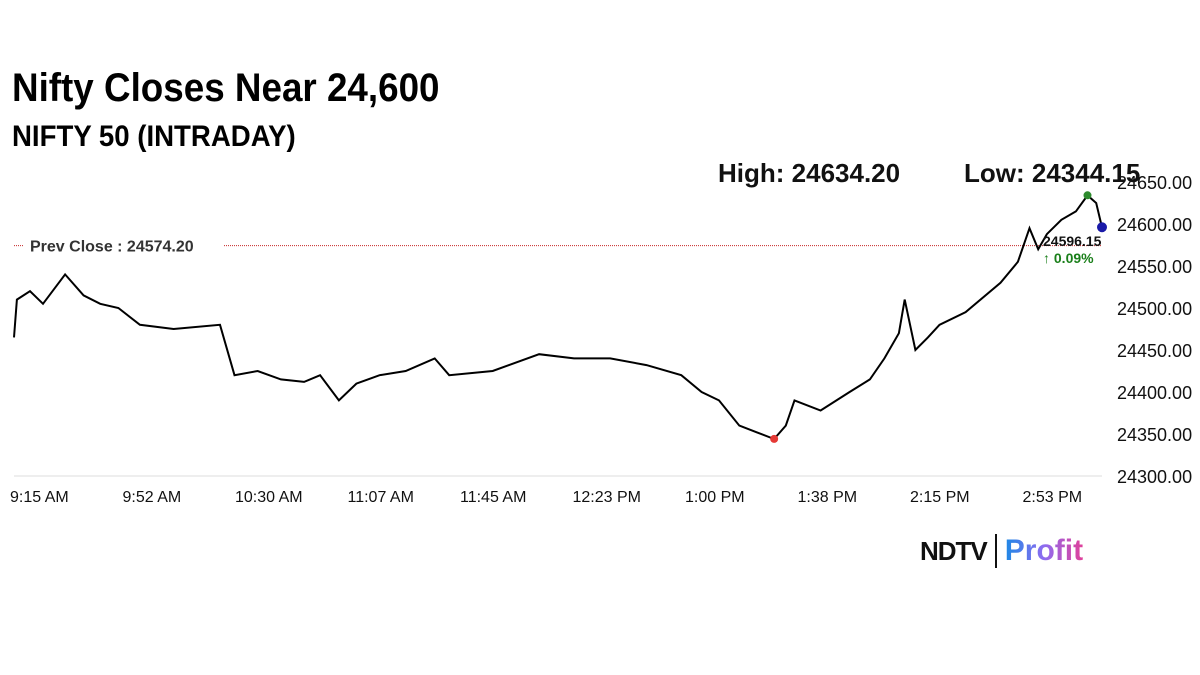 The width and height of the screenshot is (1200, 675). What do you see at coordinates (715, 497) in the screenshot?
I see `x-tick-label: 1:00 PM` at bounding box center [715, 497].